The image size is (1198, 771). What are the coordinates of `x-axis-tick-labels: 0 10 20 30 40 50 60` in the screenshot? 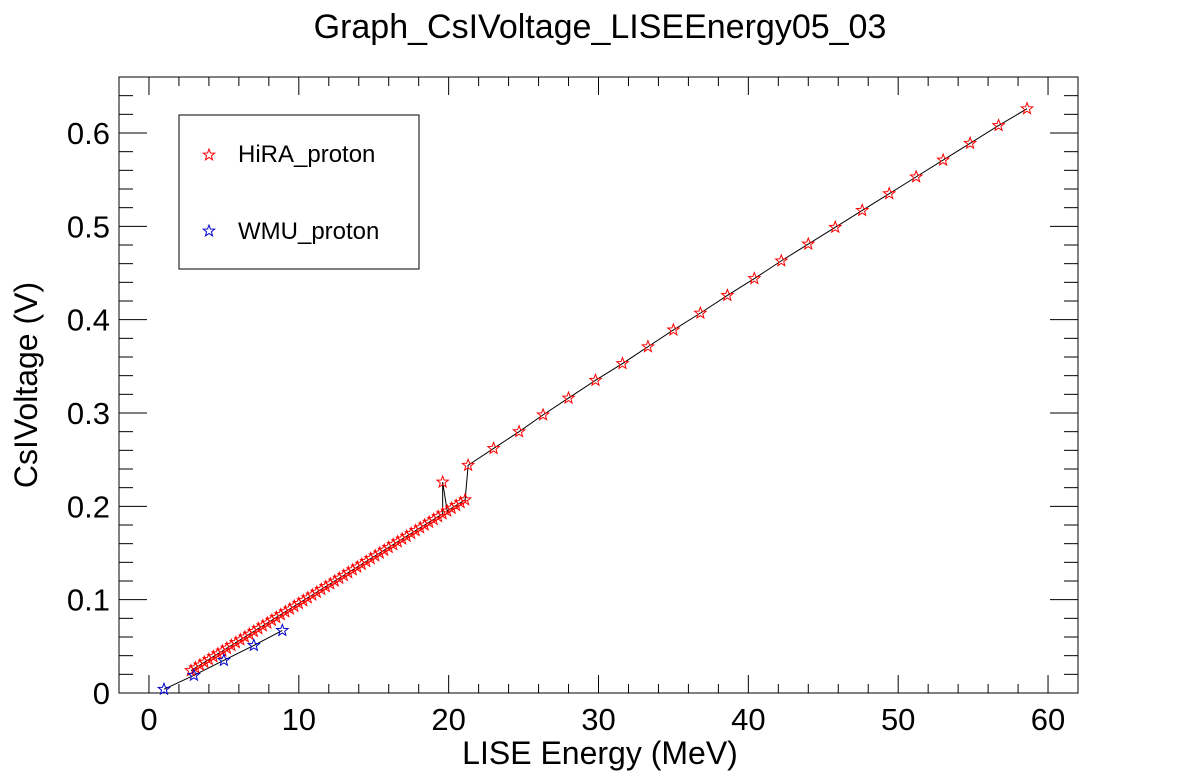 It's located at (602, 719).